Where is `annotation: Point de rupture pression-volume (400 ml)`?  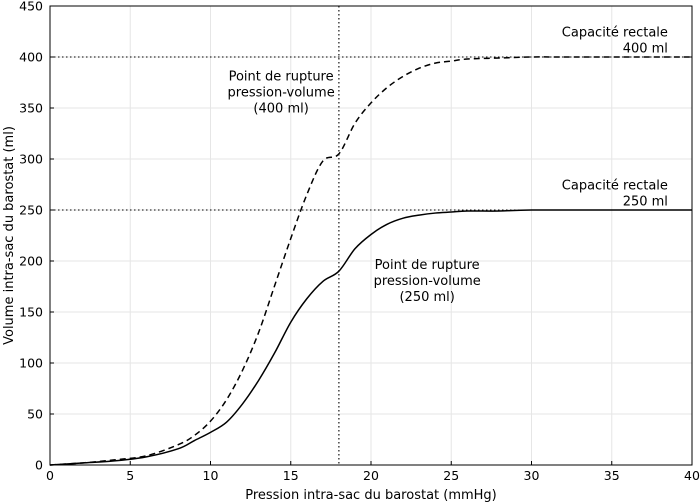 annotation: Point de rupture pression-volume (400 ml) is located at coordinates (281, 92).